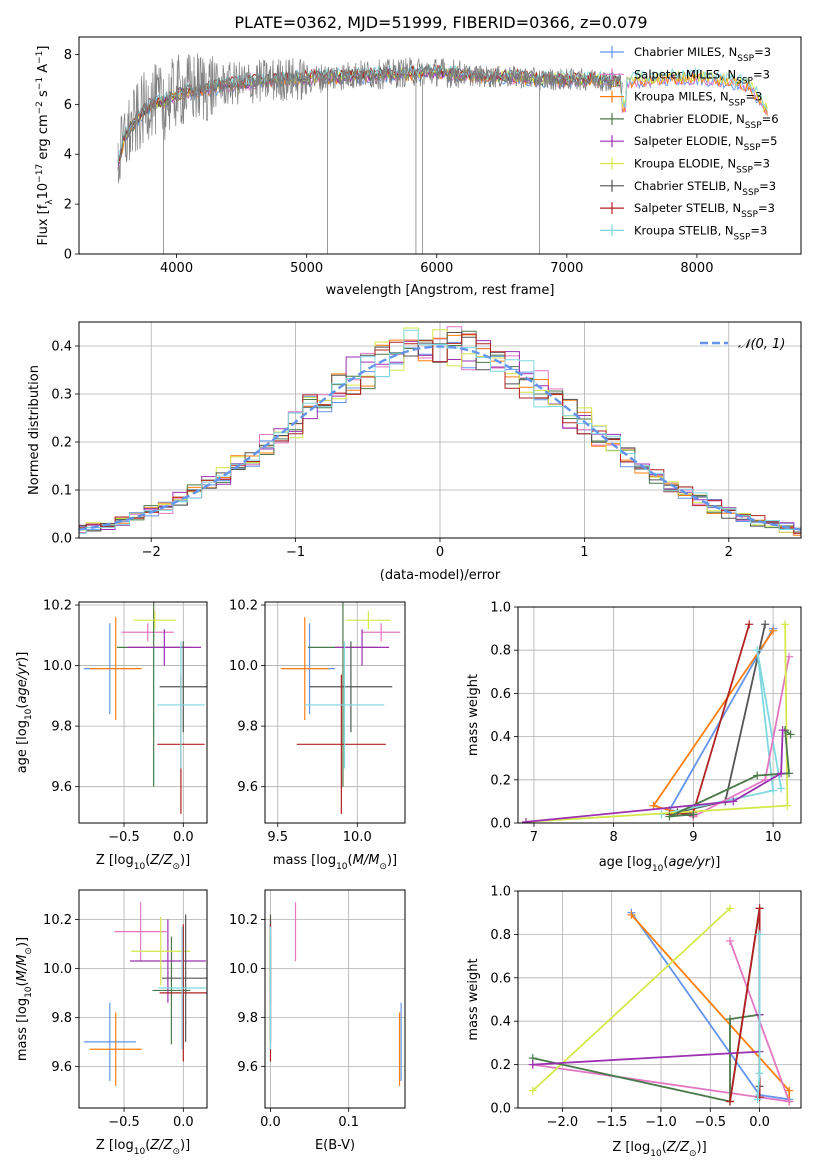 Image resolution: width=819 pixels, height=1170 pixels. What do you see at coordinates (440, 552) in the screenshot?
I see `x-tick-label: 0` at bounding box center [440, 552].